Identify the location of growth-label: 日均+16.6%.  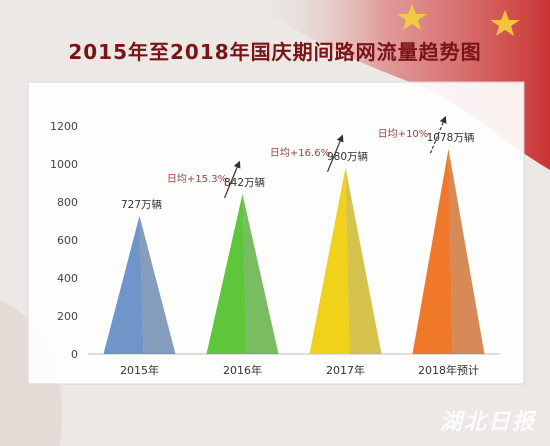
(300, 153).